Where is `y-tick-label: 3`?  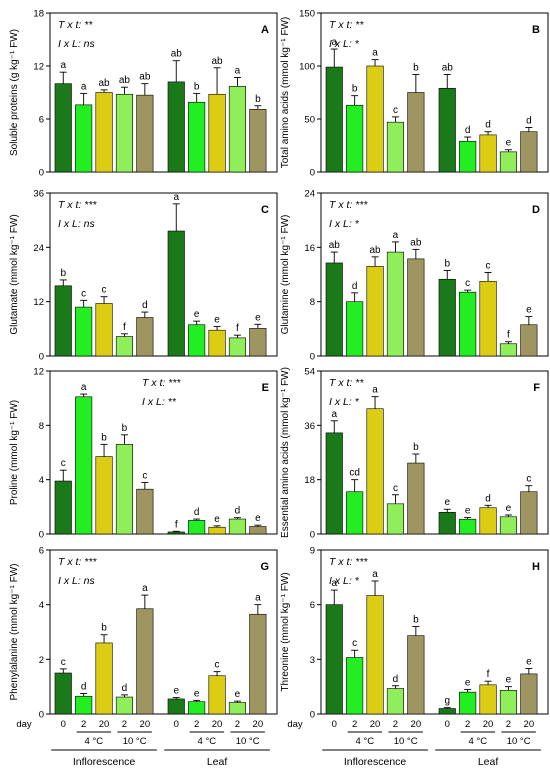 y-tick-label: 3 is located at coordinates (312, 660).